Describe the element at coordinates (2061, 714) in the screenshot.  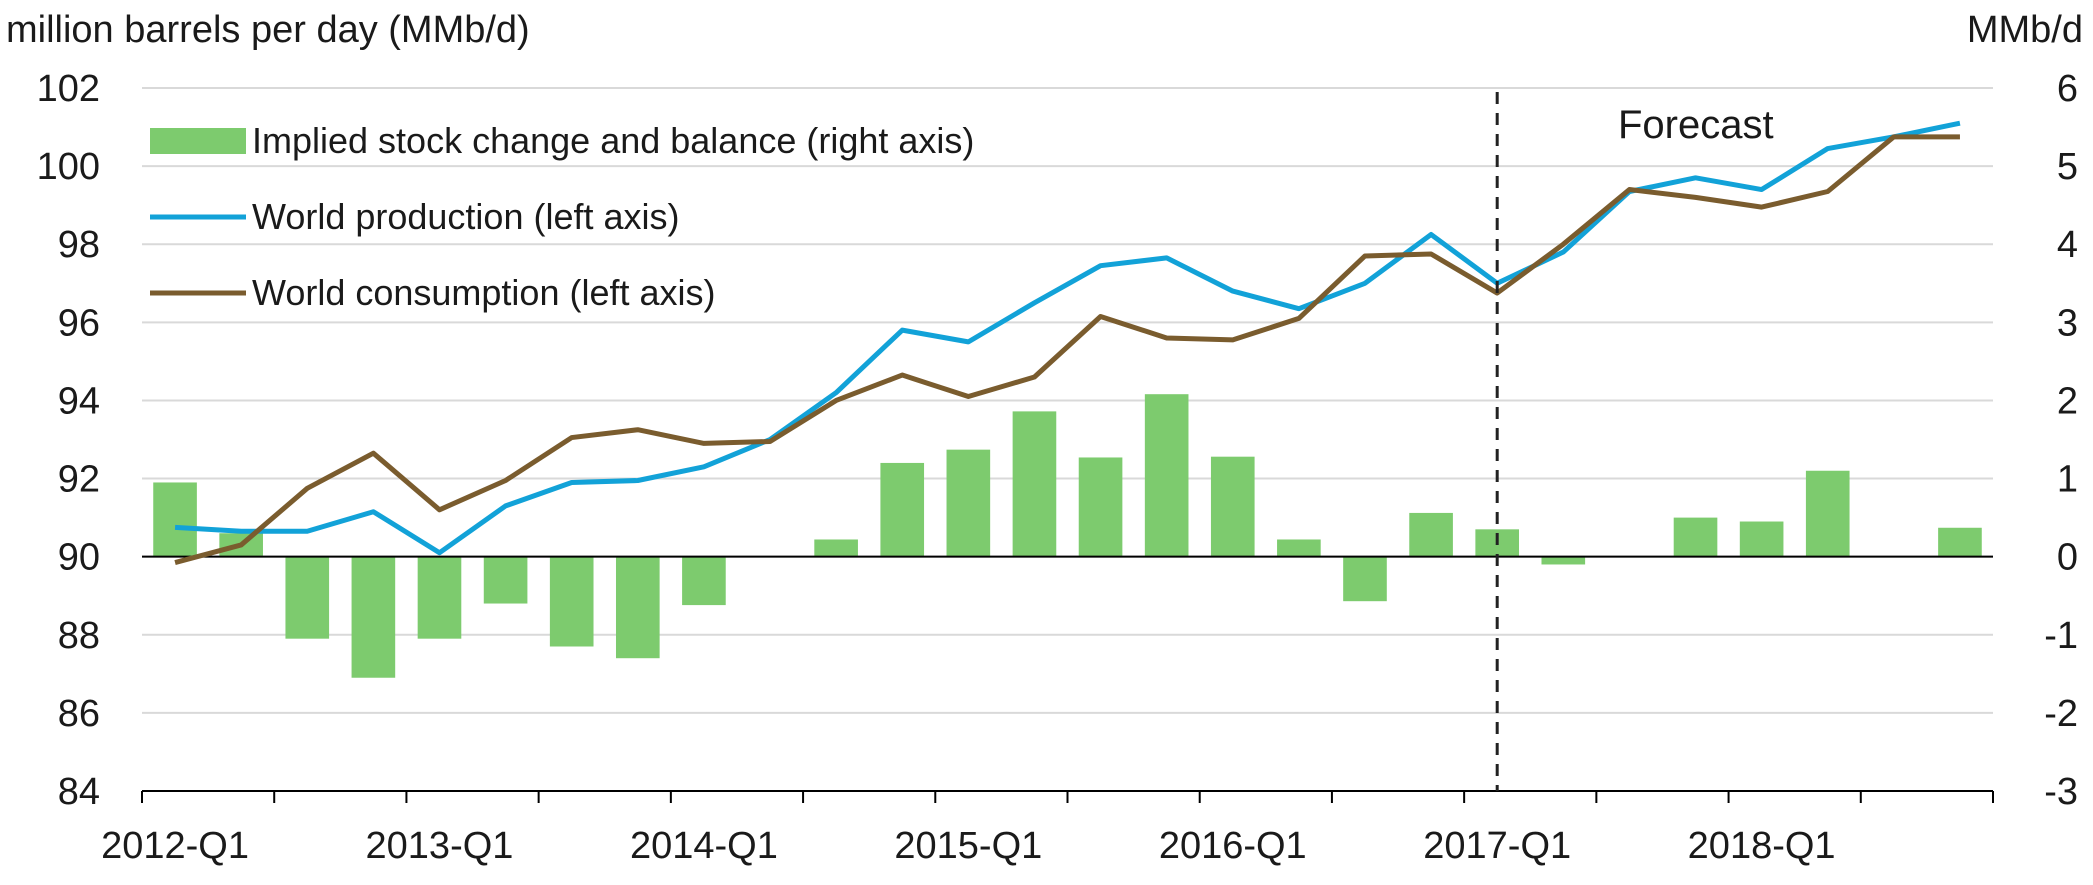
I see `right-tick-label: -2` at that location.